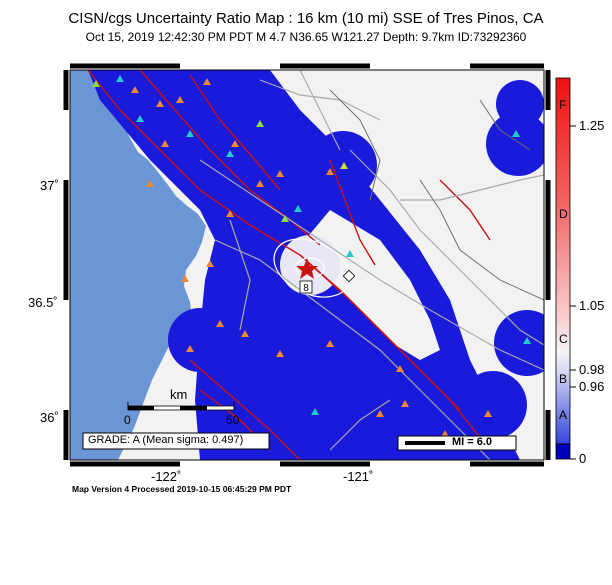  Describe the element at coordinates (166, 476) in the screenshot. I see `lon-label-122: -122˚` at that location.